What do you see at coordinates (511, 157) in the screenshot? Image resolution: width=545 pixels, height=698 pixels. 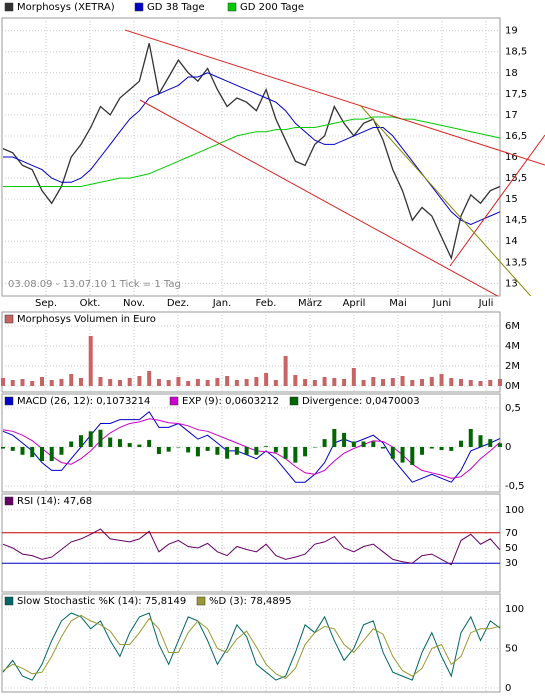 I see `y-tick-label: 16` at bounding box center [511, 157].